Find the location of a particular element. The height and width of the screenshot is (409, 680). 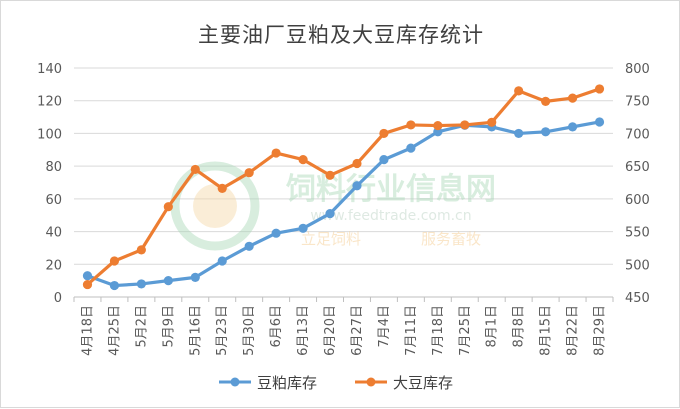

y-axis-left: 0 20 40 60 80 100 120 140 is located at coordinates (49, 184).